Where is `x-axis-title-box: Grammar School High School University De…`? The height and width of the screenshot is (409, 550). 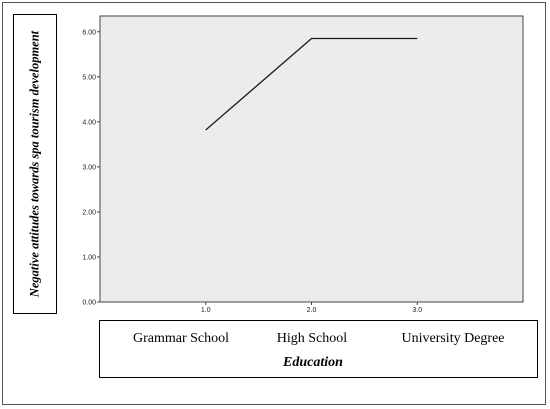 x-axis-title-box: Grammar School High School University De… is located at coordinates (318, 349).